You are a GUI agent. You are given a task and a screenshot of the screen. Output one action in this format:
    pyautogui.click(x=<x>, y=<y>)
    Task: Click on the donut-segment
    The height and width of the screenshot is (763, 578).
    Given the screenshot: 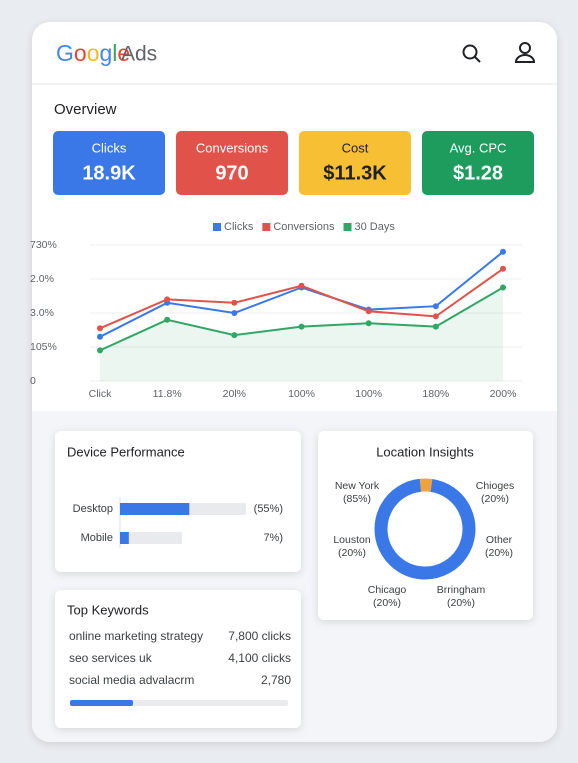 What is the action you would take?
    pyautogui.click(x=425, y=529)
    